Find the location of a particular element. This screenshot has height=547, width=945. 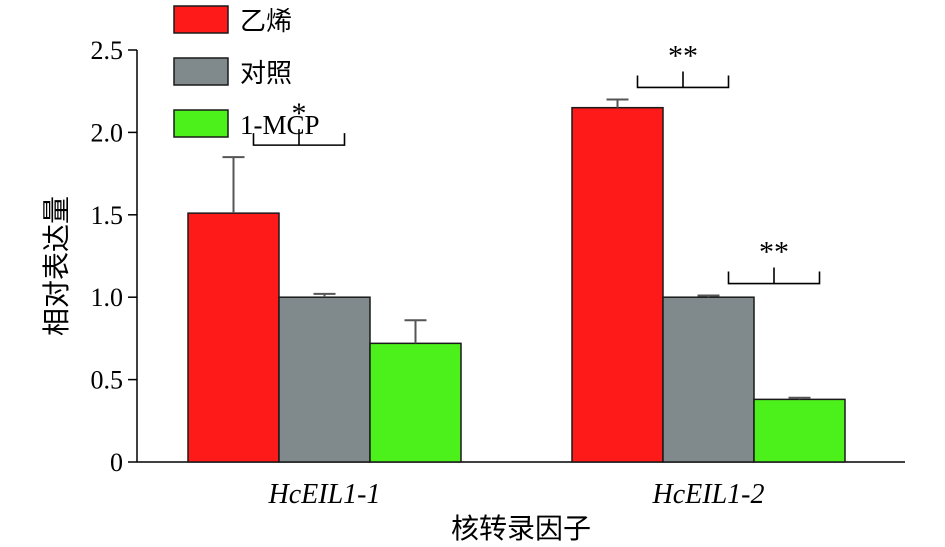

y-ticks: 0 0.5 1.0 1.5 2.0 2.5 is located at coordinates (114, 256).